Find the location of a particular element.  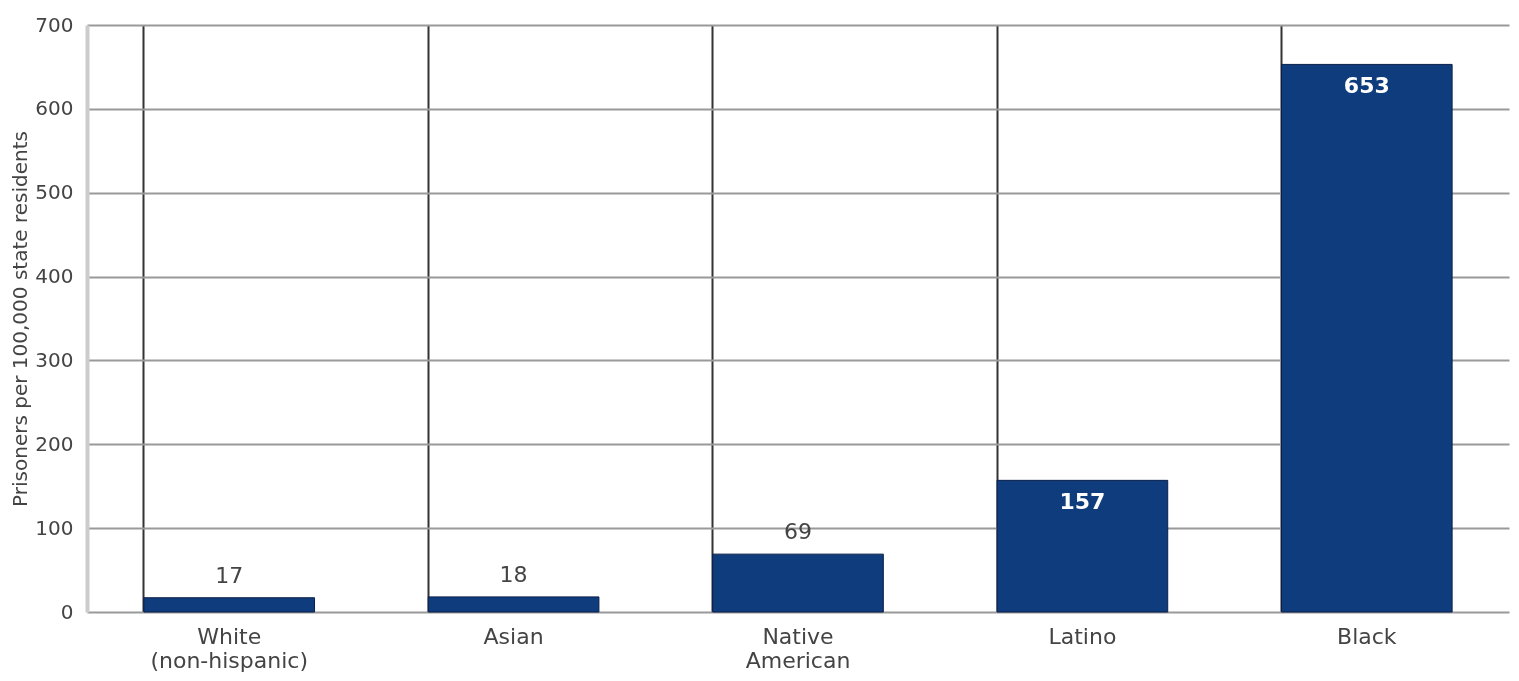

y-axis-title: Prisoners per 100,000 state residents is located at coordinates (20, 319).